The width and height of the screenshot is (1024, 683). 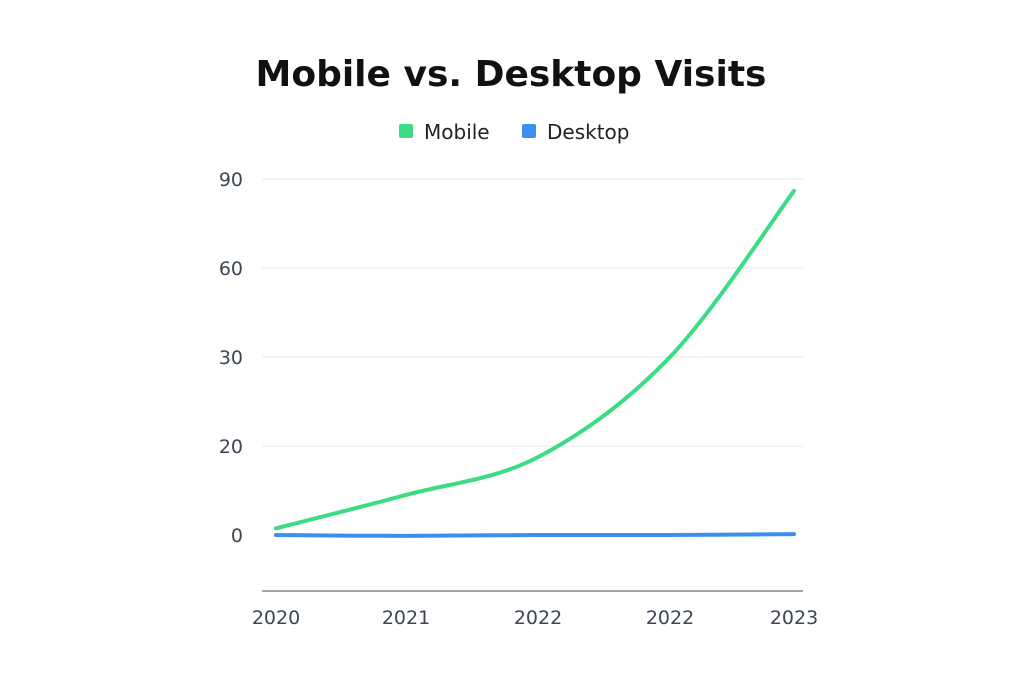 I want to click on x-tick-label: 2020, so click(x=276, y=618).